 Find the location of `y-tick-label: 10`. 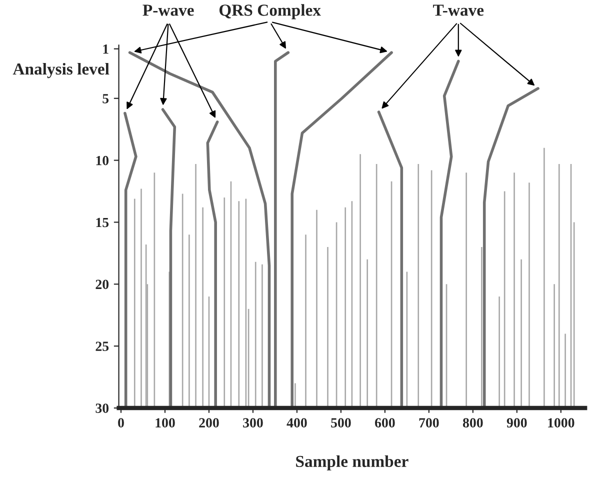

y-tick-label: 10 is located at coordinates (102, 161).